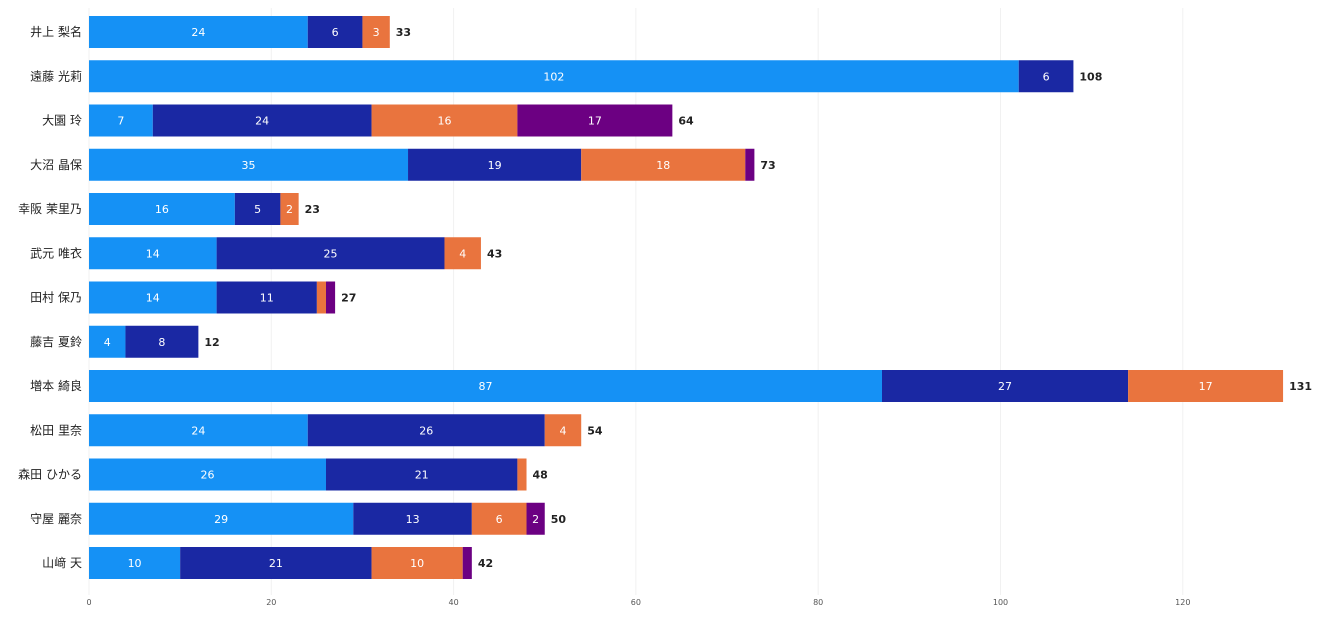 This screenshot has width=1322, height=624. I want to click on total-value-label: 108, so click(1090, 76).